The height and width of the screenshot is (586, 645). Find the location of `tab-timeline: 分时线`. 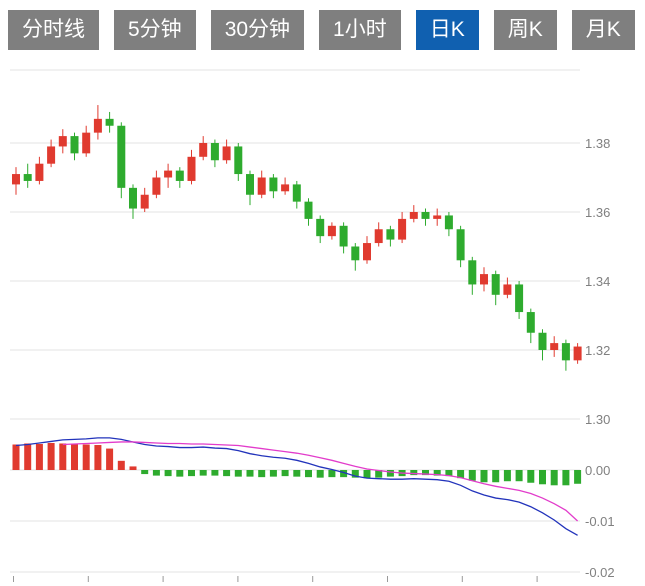

tab-timeline: 分时线 is located at coordinates (53, 30).